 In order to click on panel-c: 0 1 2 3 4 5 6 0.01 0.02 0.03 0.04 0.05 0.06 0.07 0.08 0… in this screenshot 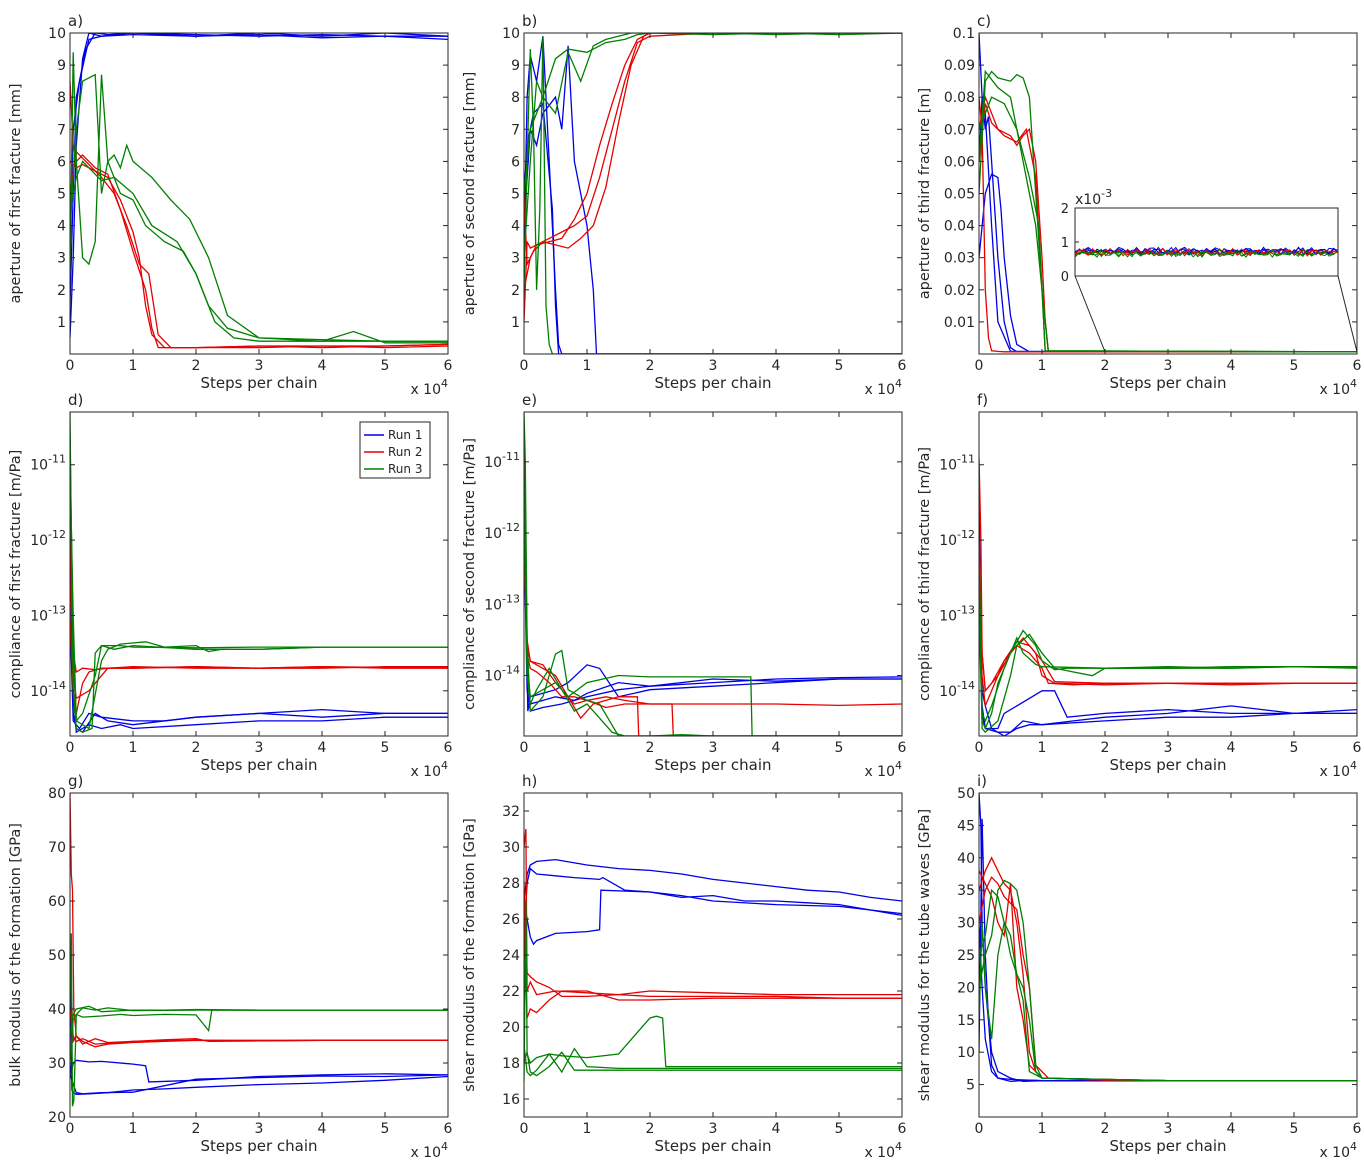, I will do `click(1139, 205)`.